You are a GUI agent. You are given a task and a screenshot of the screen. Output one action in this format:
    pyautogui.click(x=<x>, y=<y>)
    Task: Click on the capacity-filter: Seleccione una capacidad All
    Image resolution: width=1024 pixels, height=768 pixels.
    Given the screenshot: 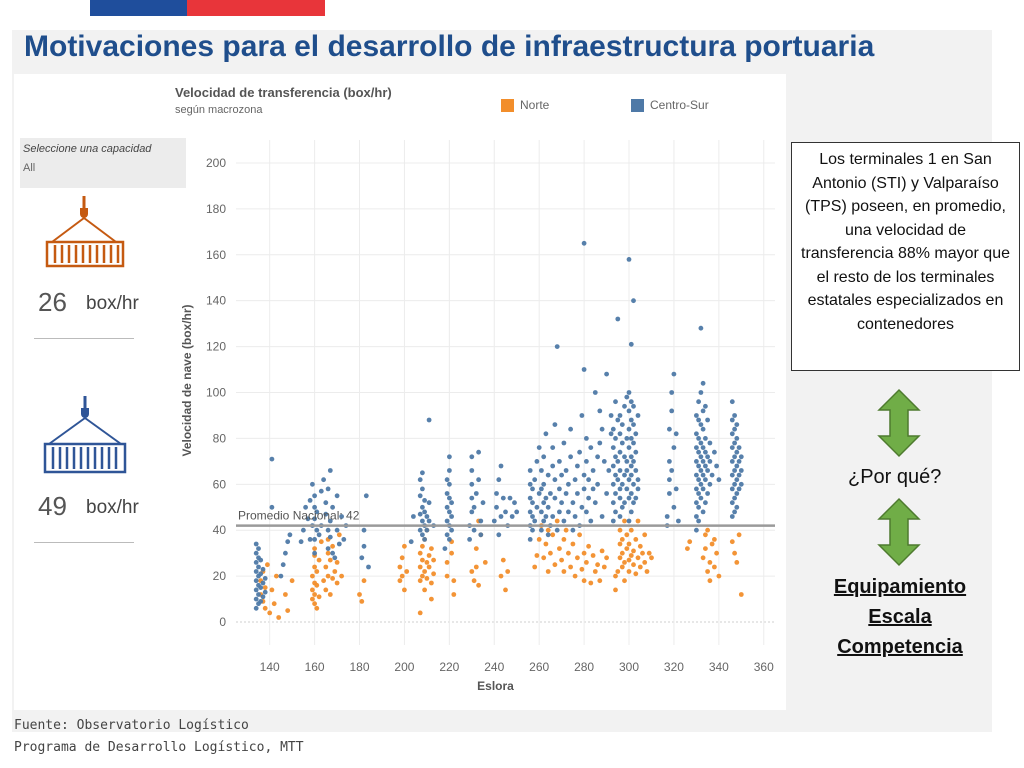 What is the action you would take?
    pyautogui.click(x=103, y=163)
    